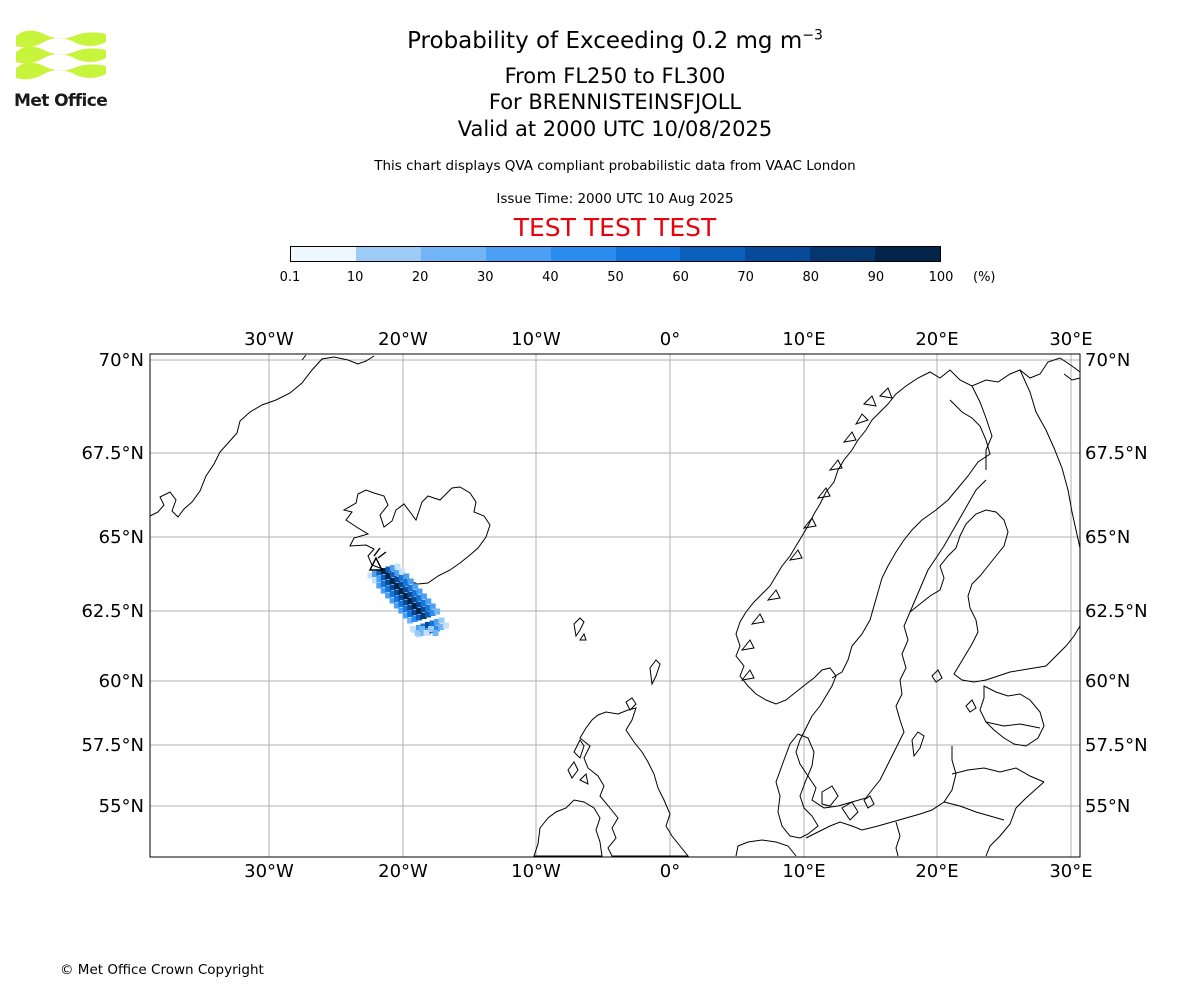 This screenshot has width=1200, height=1000. Describe the element at coordinates (420, 277) in the screenshot. I see `colorbar-tick-label: 20` at that location.